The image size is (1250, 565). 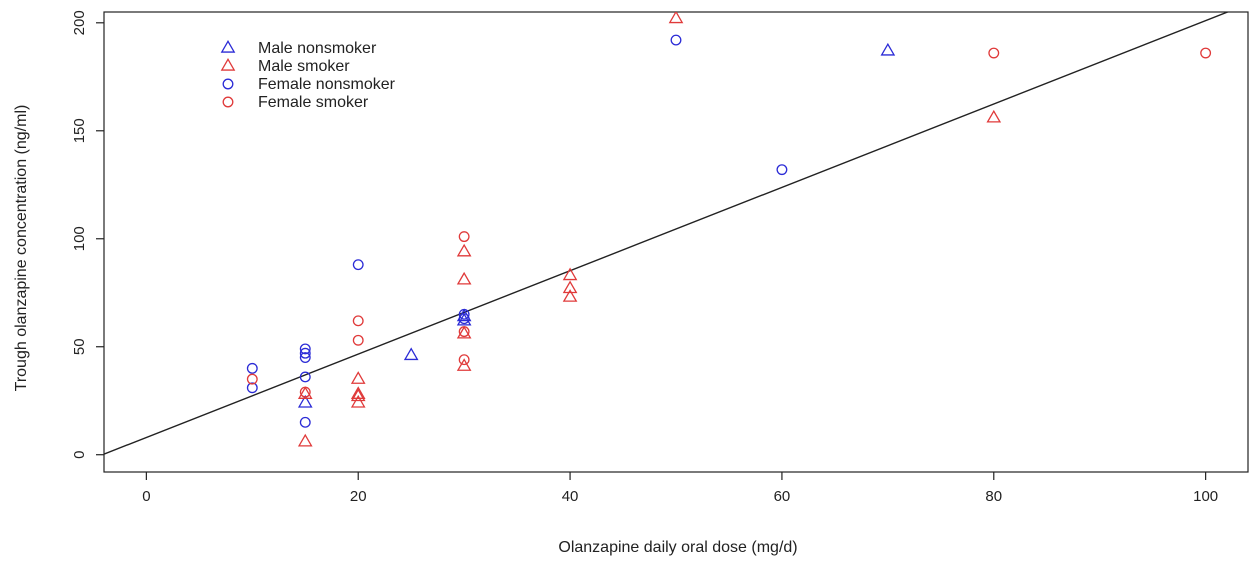 What do you see at coordinates (228, 102) in the screenshot?
I see `legend-marker-female-smoker` at bounding box center [228, 102].